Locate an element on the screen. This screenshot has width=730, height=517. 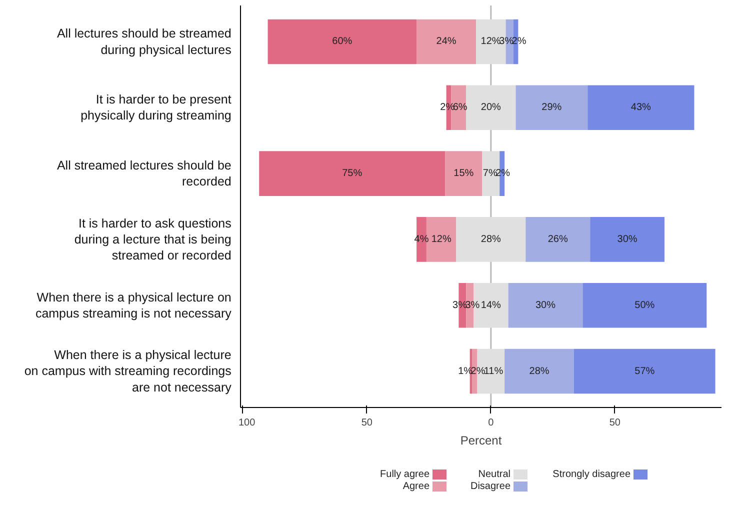
data-label: 29% is located at coordinates (552, 108).